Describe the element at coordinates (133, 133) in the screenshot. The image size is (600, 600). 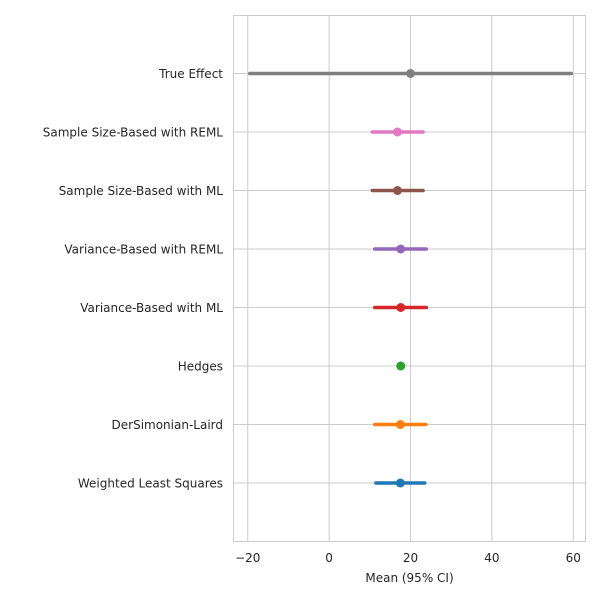
I see `y-tick-label: Sample Size-Based with REML` at that location.